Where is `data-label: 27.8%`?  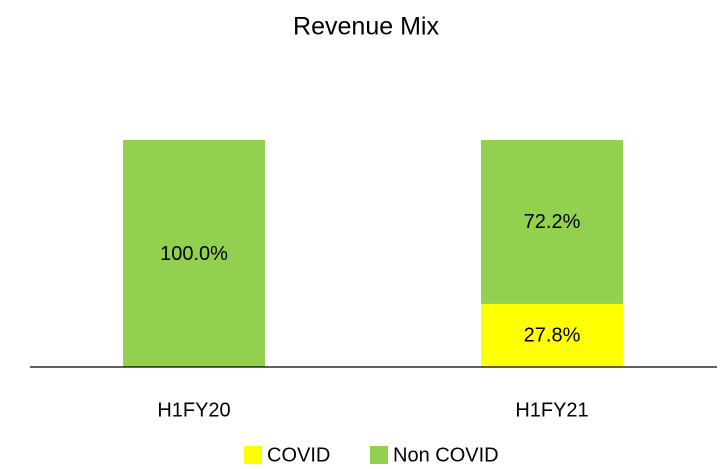 data-label: 27.8% is located at coordinates (552, 336).